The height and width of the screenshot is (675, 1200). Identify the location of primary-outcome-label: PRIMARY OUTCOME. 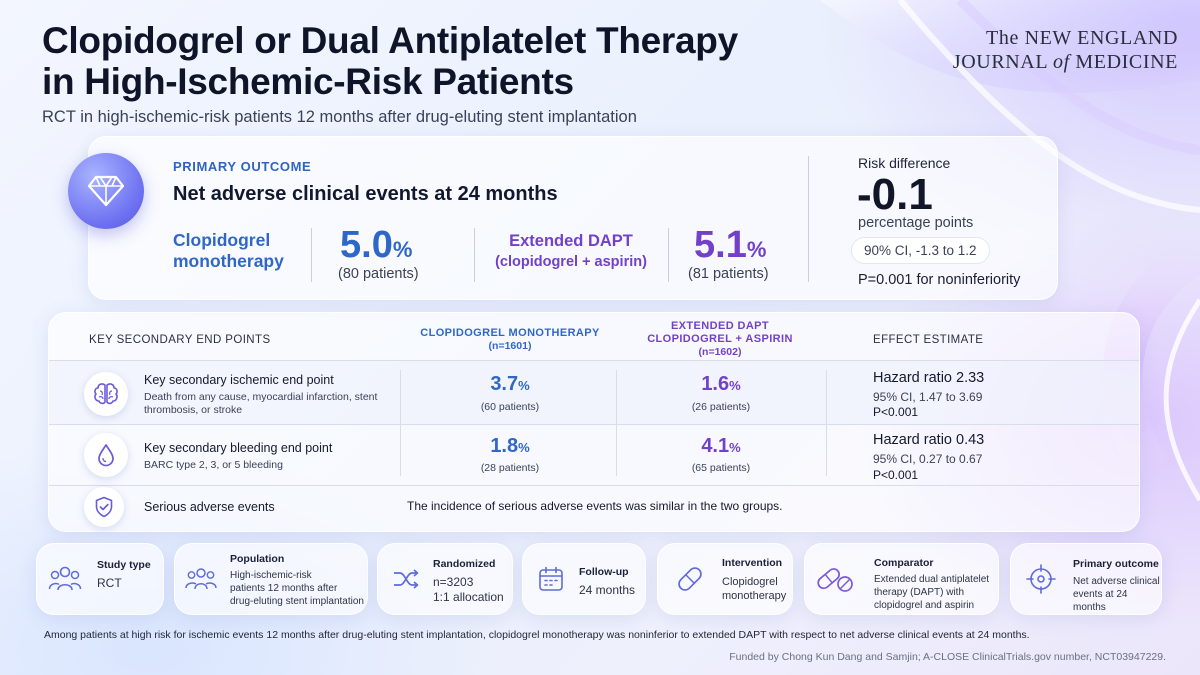
(242, 166).